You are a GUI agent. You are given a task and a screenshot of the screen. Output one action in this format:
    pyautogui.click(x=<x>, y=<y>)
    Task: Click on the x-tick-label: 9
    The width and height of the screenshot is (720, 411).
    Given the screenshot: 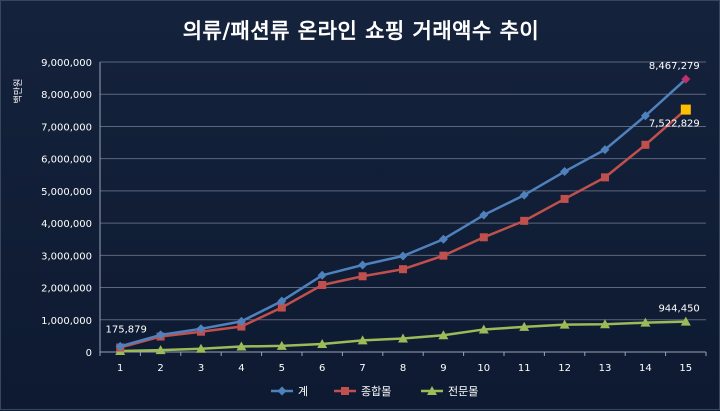 What is the action you would take?
    pyautogui.click(x=443, y=368)
    